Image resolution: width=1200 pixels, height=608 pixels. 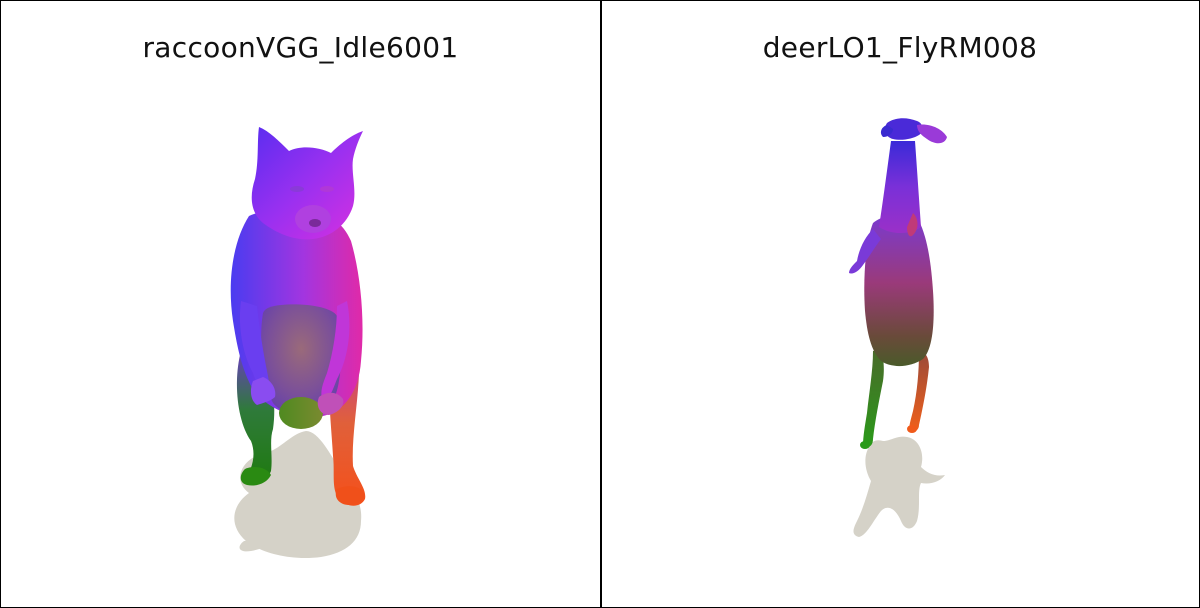 What do you see at coordinates (899, 486) in the screenshot?
I see `deer-shadow` at bounding box center [899, 486].